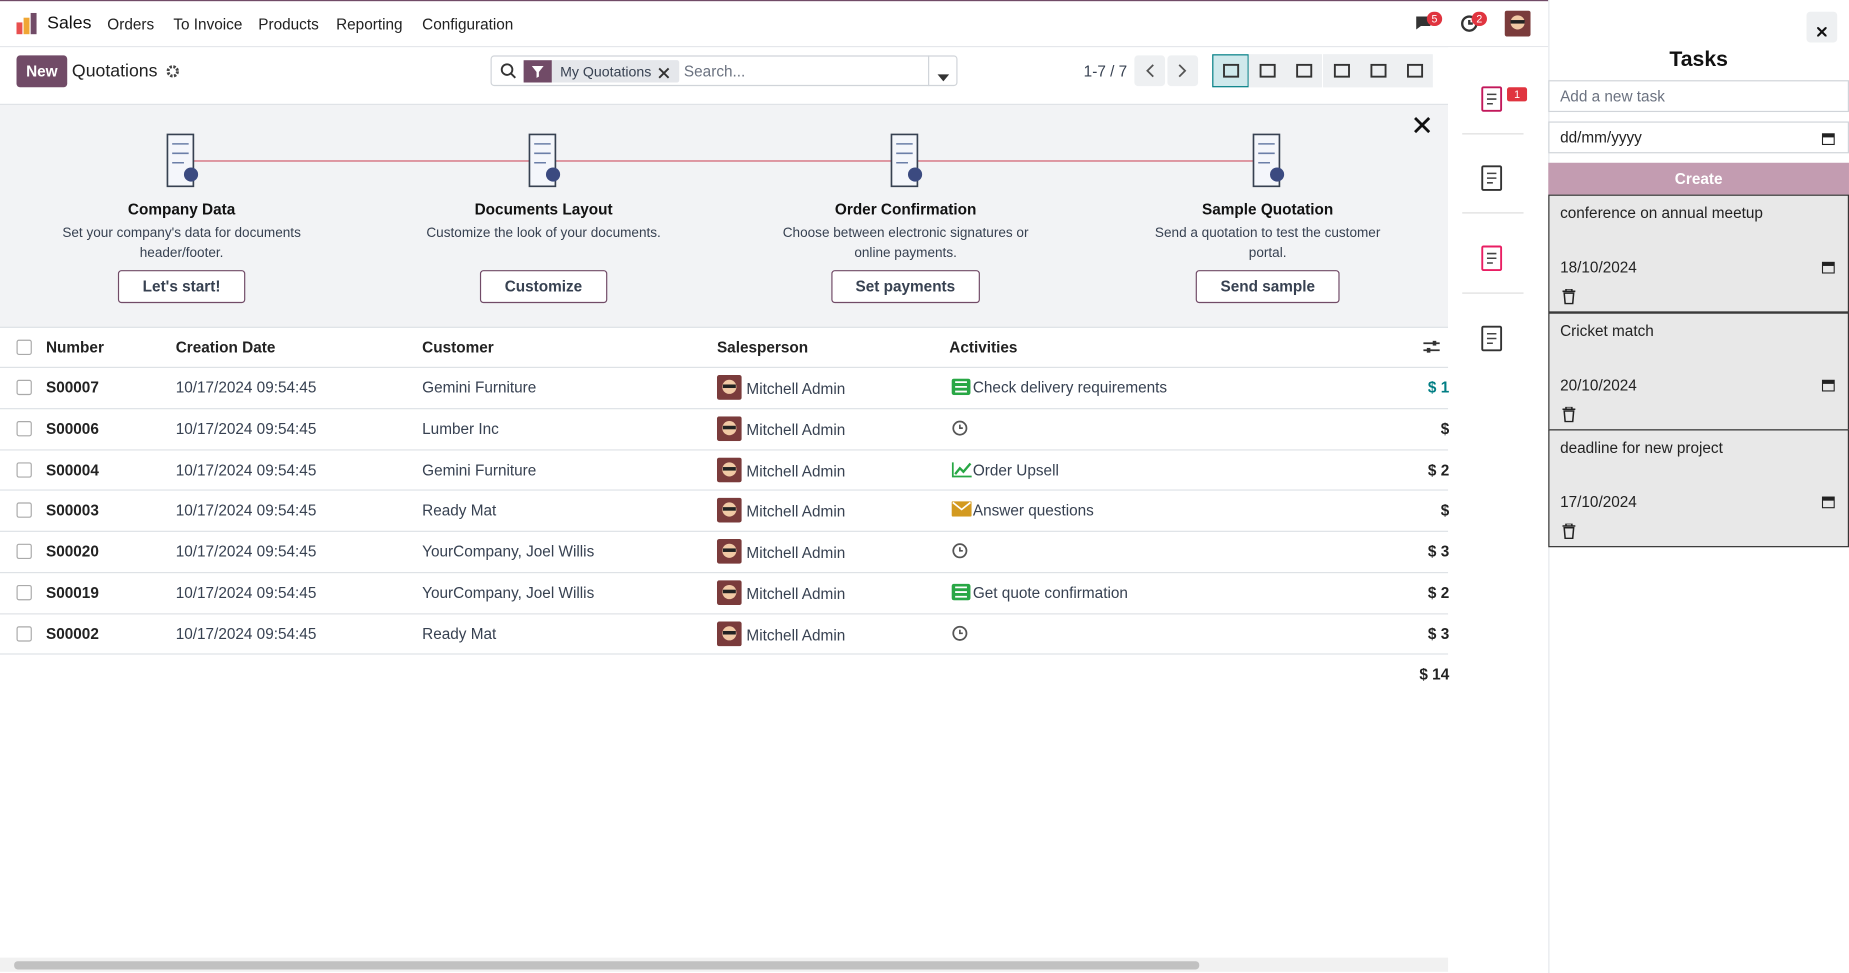  Describe the element at coordinates (460, 428) in the screenshot. I see `customer: Lumber Inc` at that location.